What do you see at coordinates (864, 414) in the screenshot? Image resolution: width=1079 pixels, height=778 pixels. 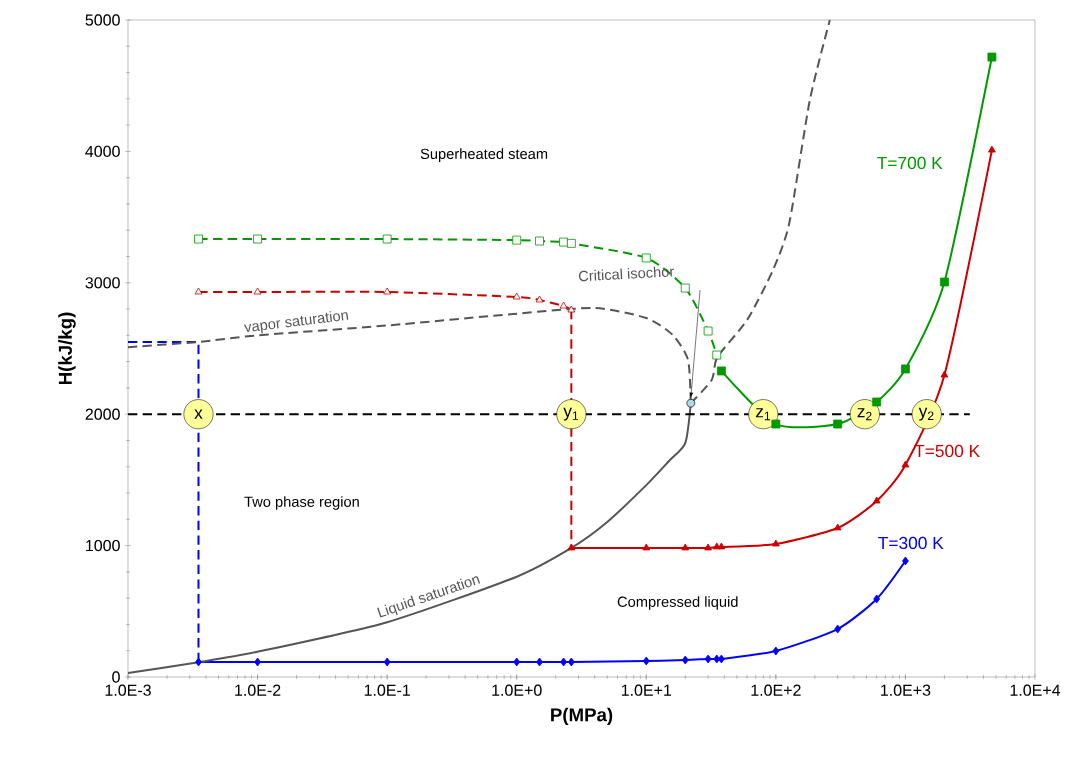 I see `annotation: z$_{2}$` at bounding box center [864, 414].